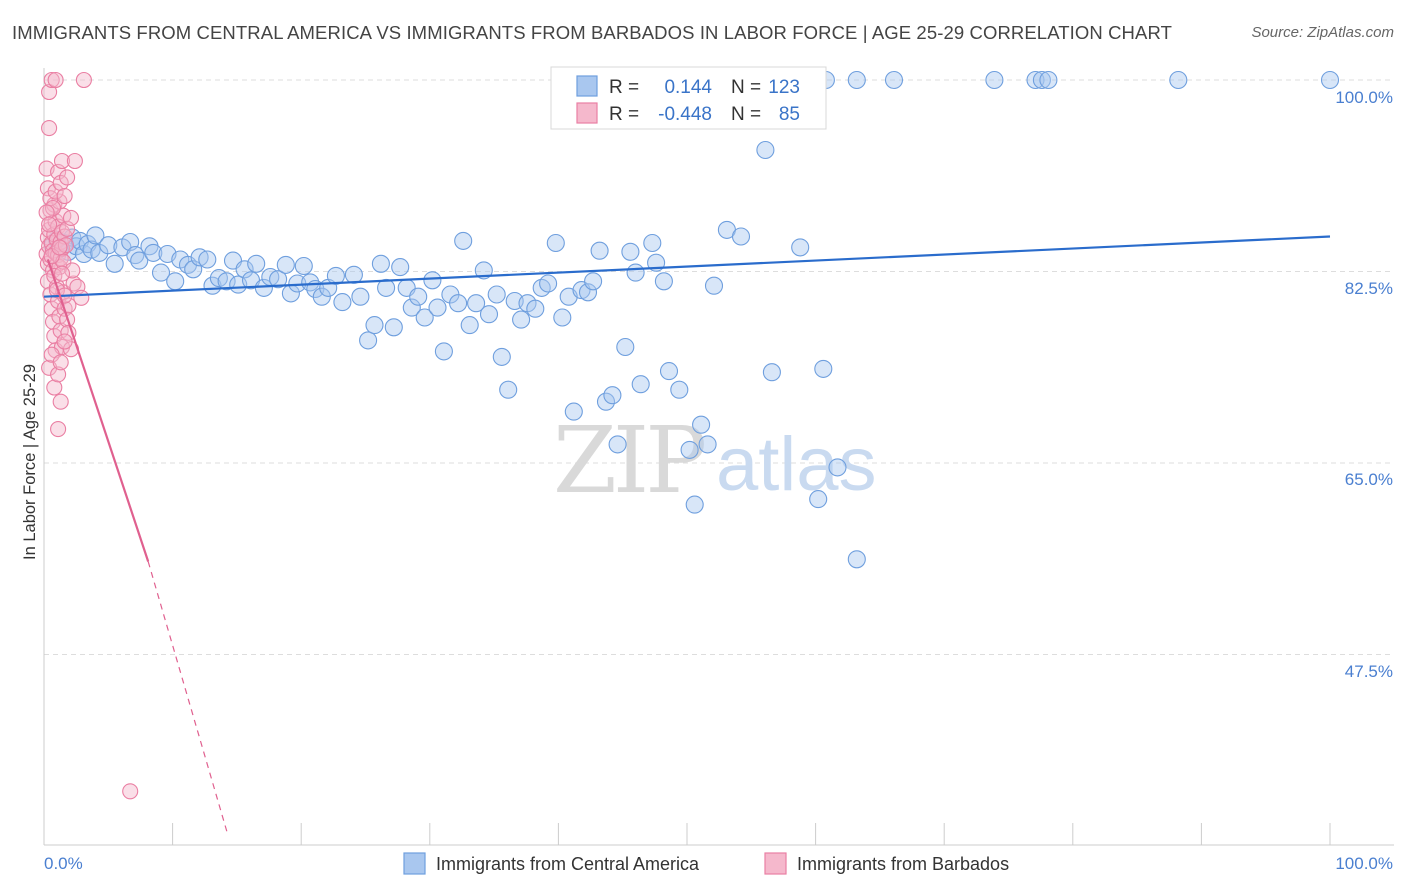  What do you see at coordinates (587, 86) in the screenshot?
I see `legend-swatch-blue` at bounding box center [587, 86].